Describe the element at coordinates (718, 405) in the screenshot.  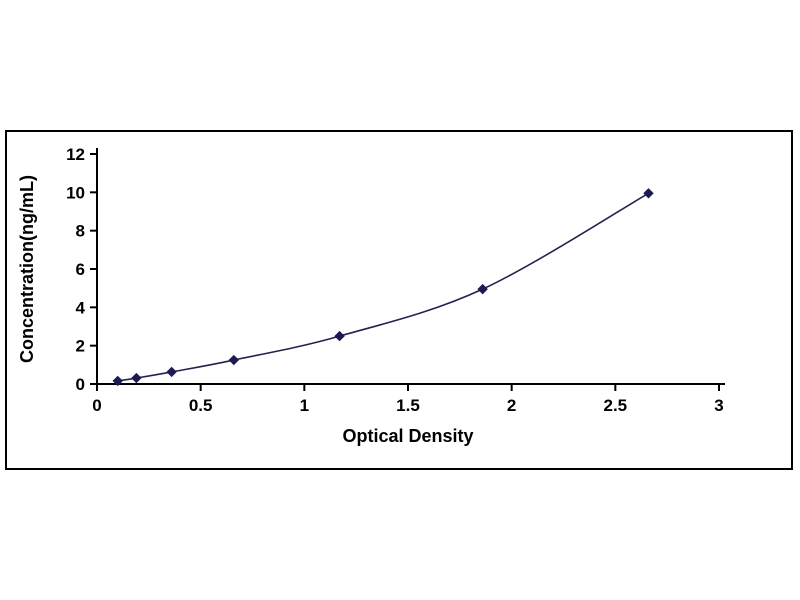
I see `x-tick-label: 3` at that location.